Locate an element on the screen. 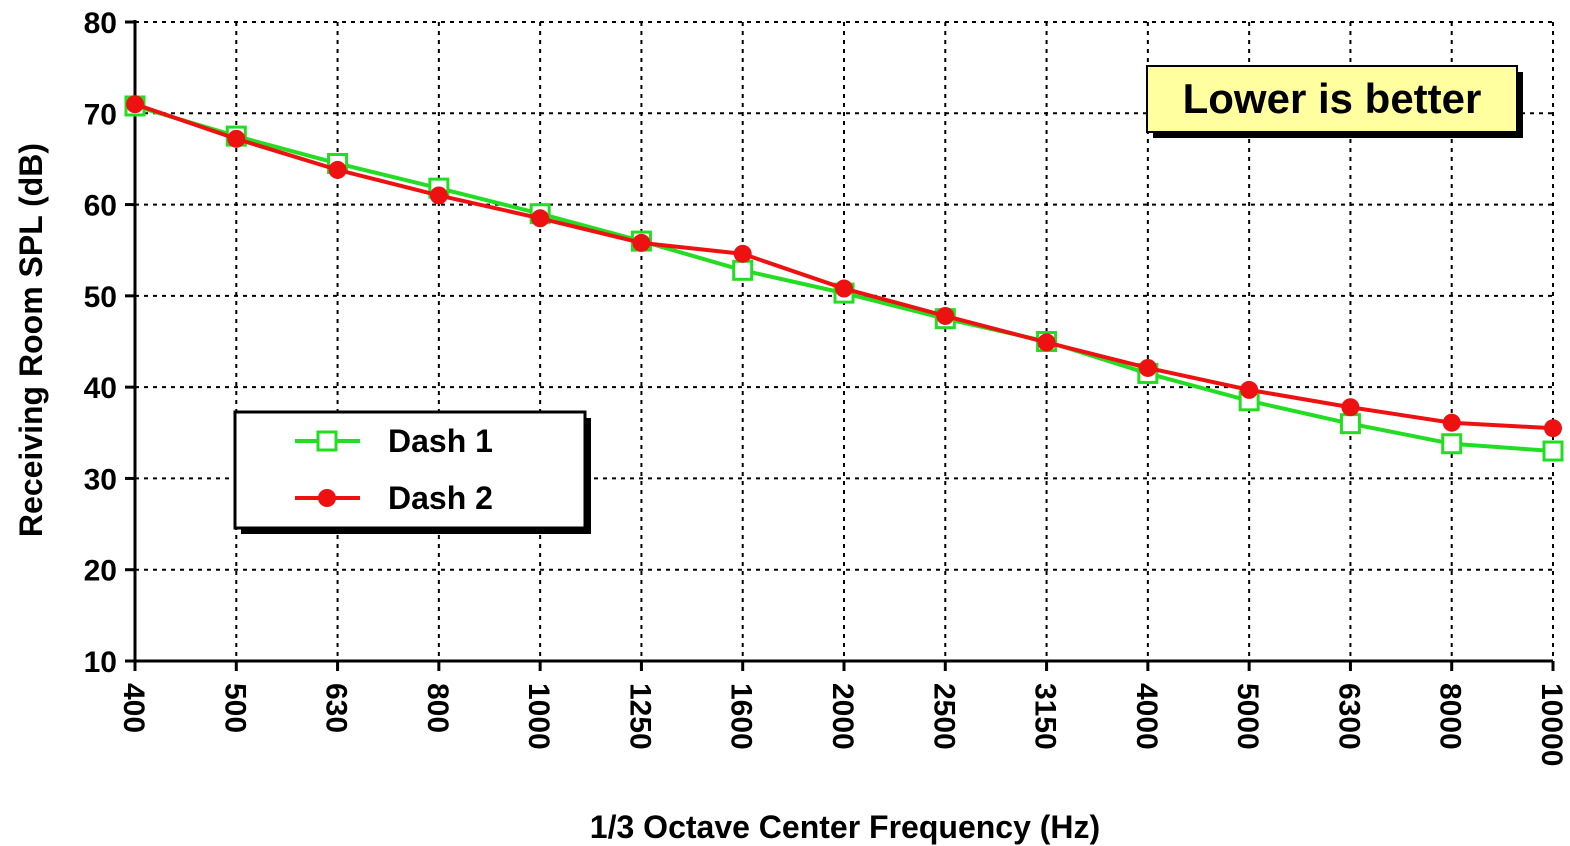 The width and height of the screenshot is (1570, 846). y-tick-label: 50 is located at coordinates (100, 297).